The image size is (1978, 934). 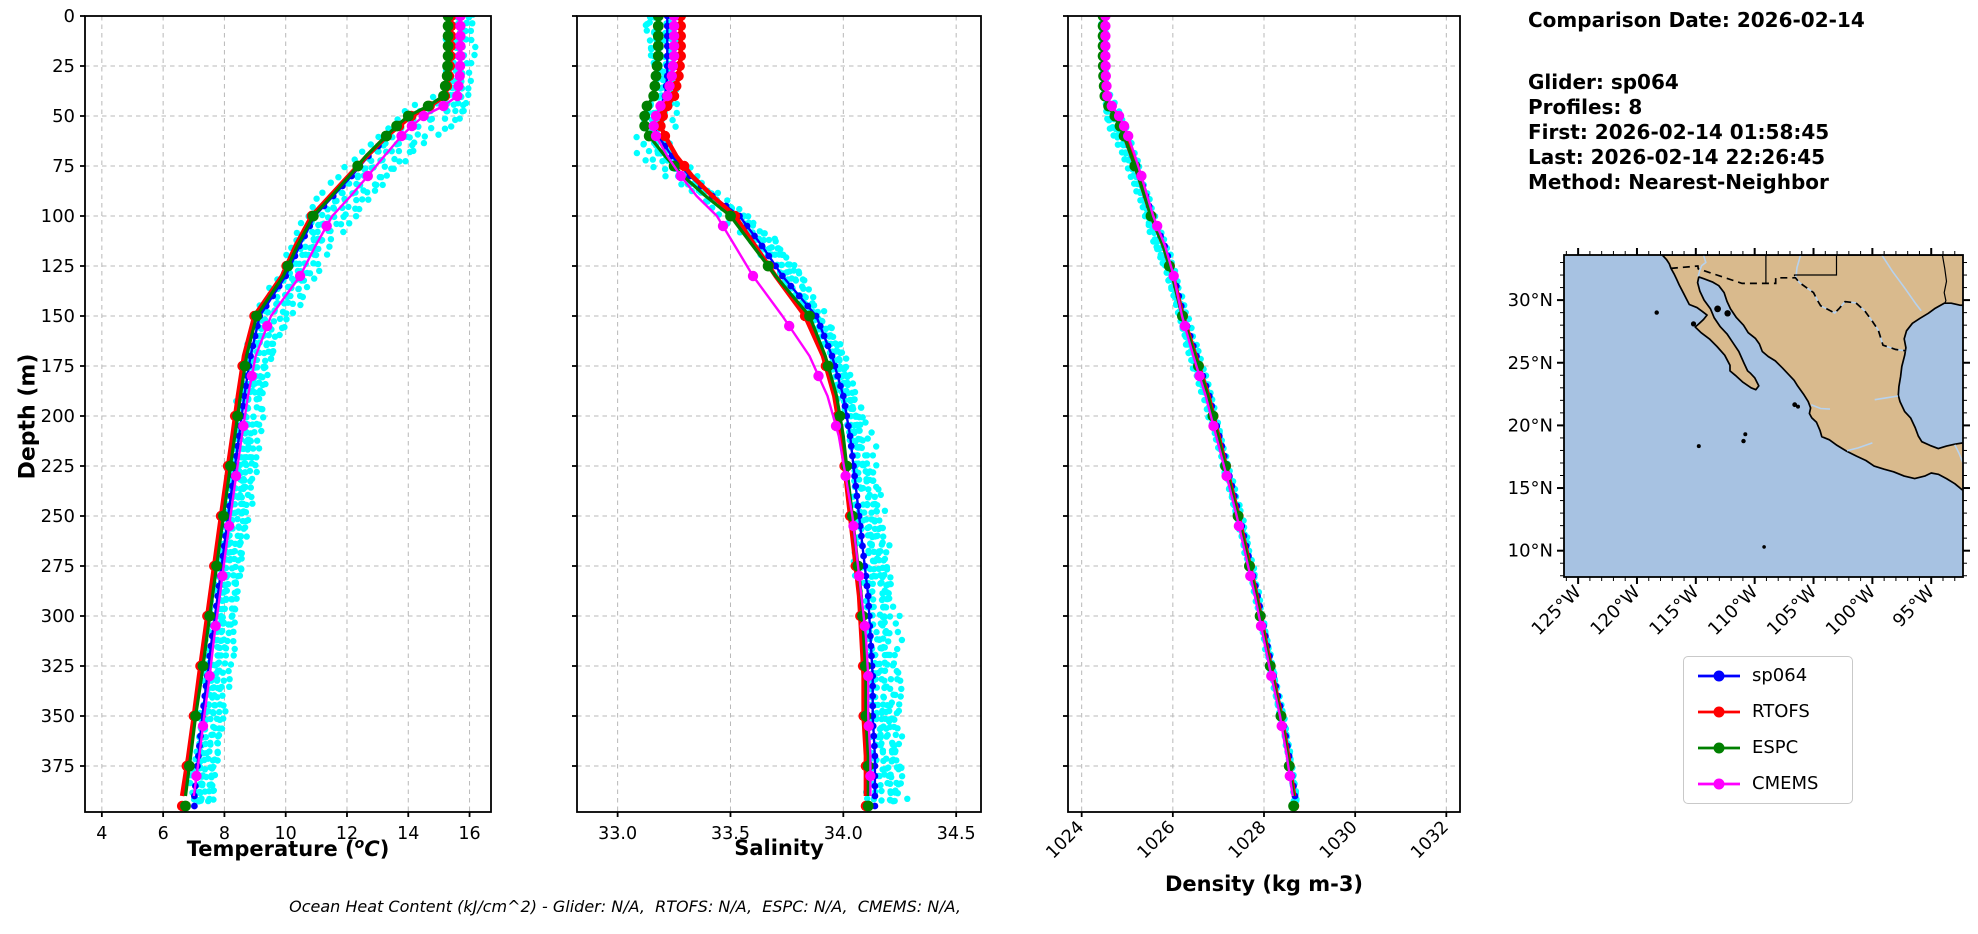 What do you see at coordinates (1781, 711) in the screenshot?
I see `legend-label: RTOFS` at bounding box center [1781, 711].